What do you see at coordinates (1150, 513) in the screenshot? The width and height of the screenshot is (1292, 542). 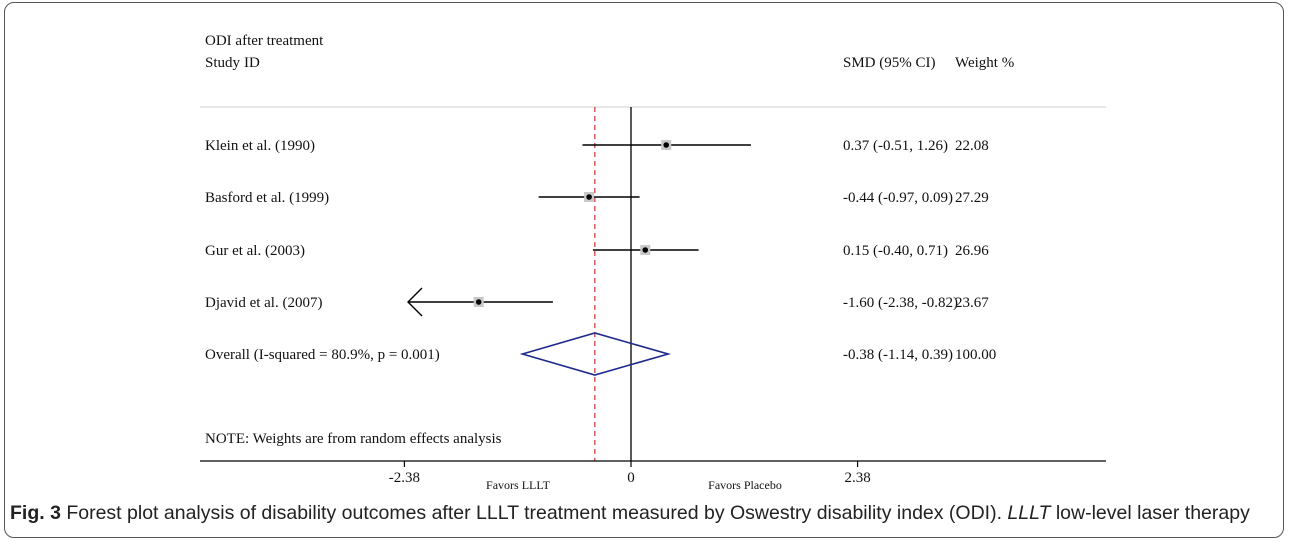 I see `caption-abbreviation-definition: low-level laser therapy` at bounding box center [1150, 513].